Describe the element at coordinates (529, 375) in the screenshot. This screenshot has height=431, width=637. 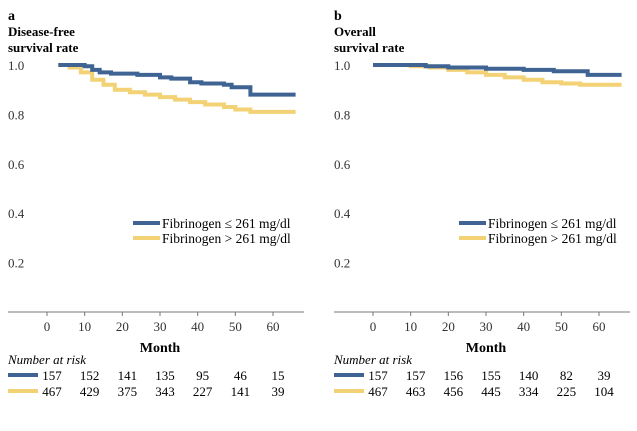
I see `risk-count: 140` at that location.